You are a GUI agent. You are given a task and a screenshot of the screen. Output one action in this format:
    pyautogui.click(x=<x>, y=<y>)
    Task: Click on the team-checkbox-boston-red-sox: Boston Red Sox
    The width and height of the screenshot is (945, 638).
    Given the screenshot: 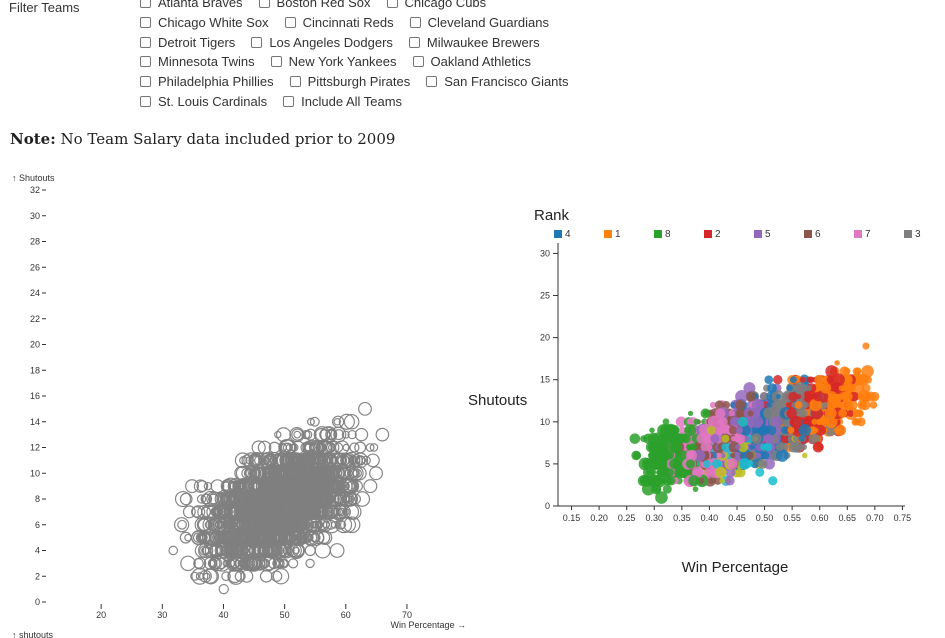 What is the action you would take?
    pyautogui.click(x=314, y=5)
    